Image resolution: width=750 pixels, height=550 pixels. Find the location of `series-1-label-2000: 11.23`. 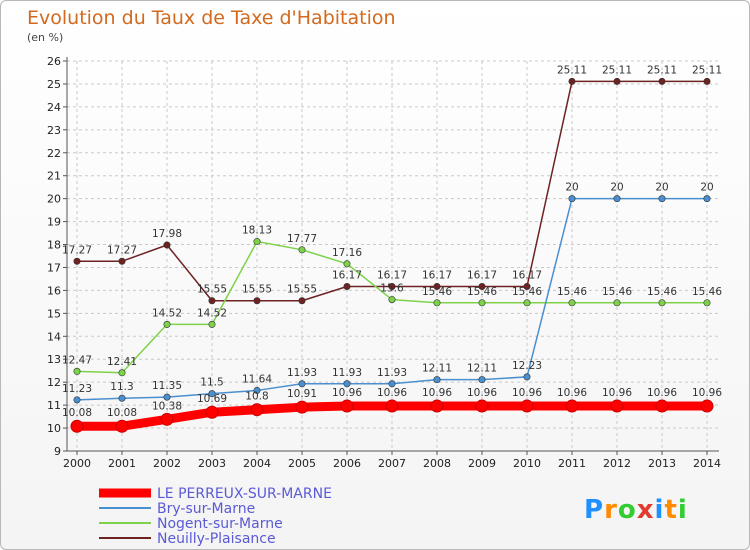

series-1-label-2000: 11.23 is located at coordinates (77, 389).